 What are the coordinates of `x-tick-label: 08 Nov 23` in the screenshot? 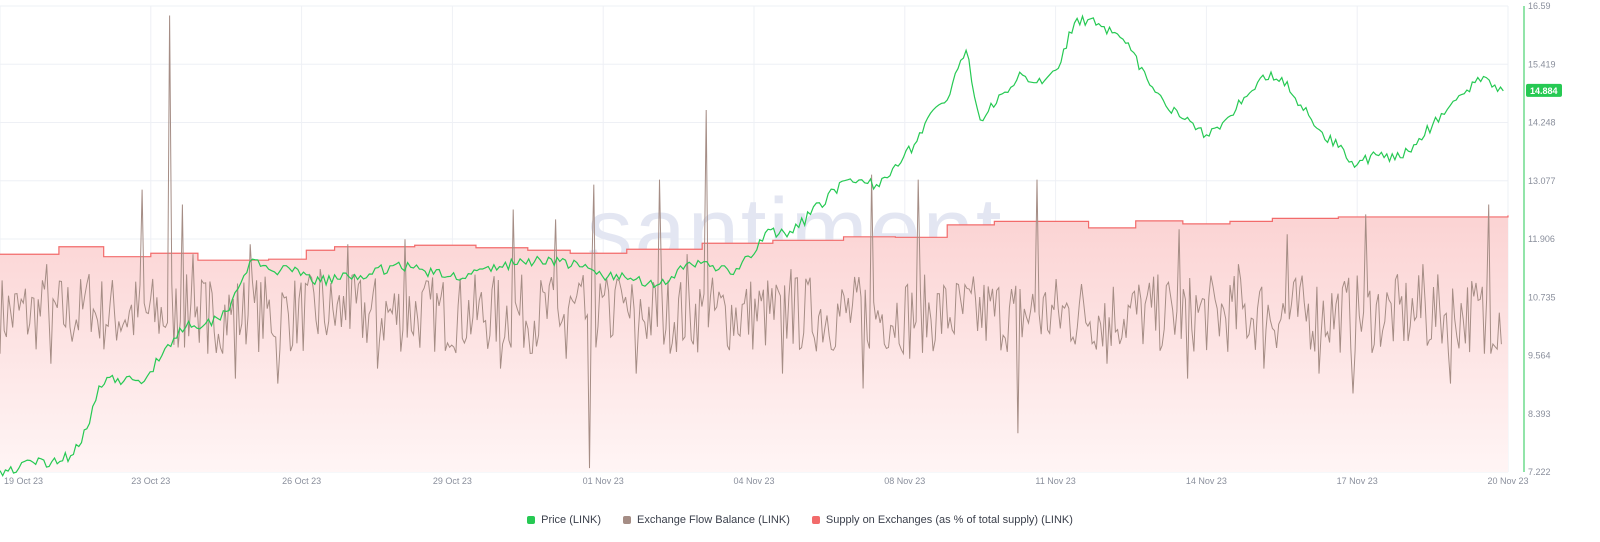 It's located at (904, 481).